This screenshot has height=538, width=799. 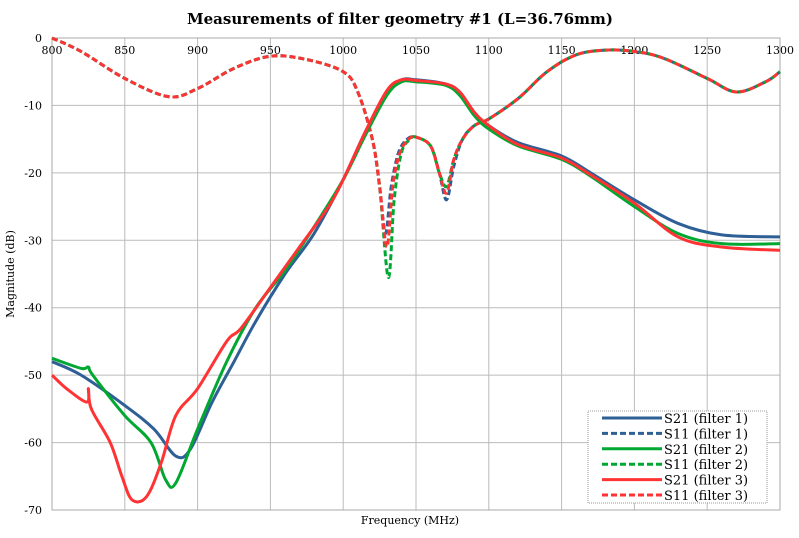 What do you see at coordinates (33, 105) in the screenshot?
I see `y-tick-label: -10` at bounding box center [33, 105].